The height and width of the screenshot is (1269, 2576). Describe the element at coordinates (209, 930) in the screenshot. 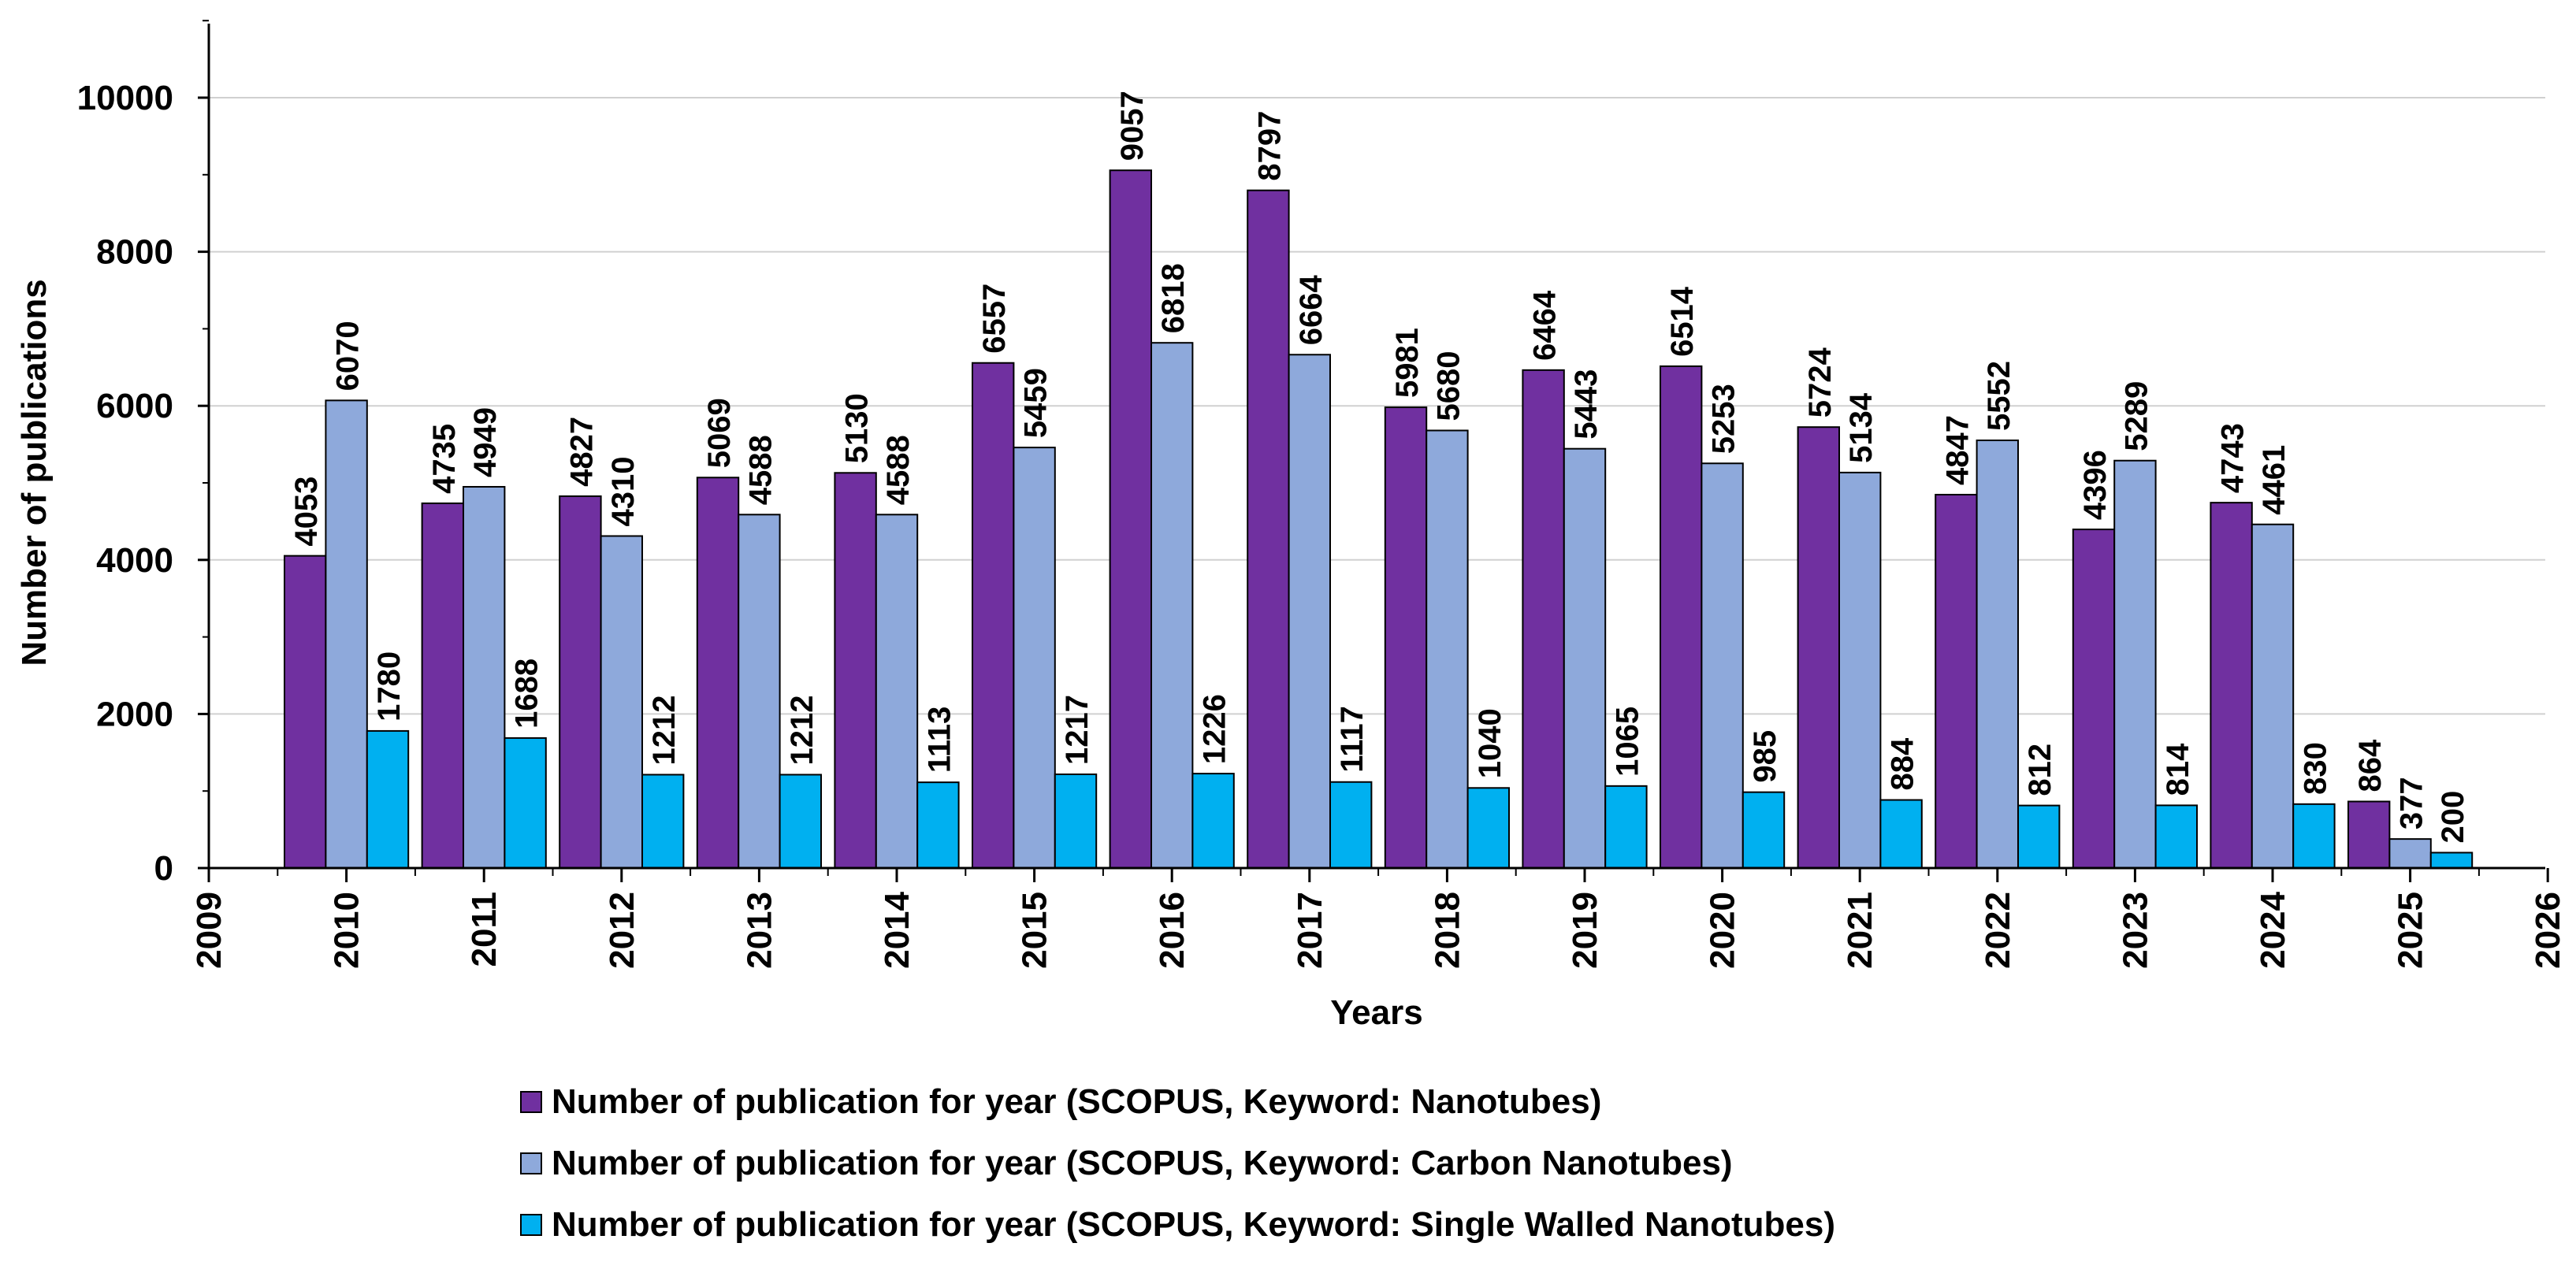

I see `x-tick-label: 2009` at that location.